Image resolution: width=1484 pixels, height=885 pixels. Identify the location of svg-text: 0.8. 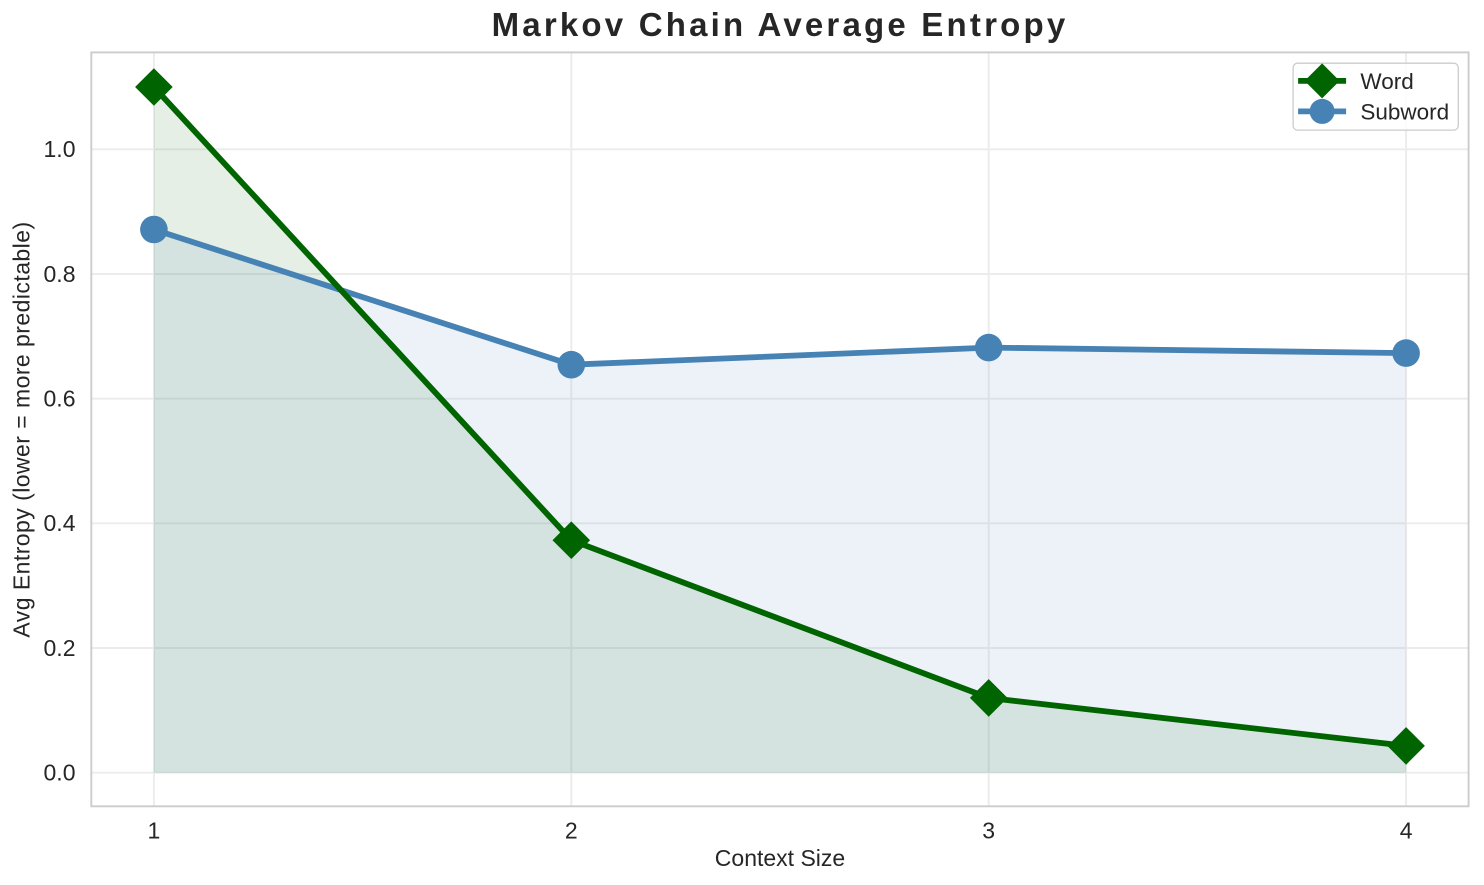
(60, 274).